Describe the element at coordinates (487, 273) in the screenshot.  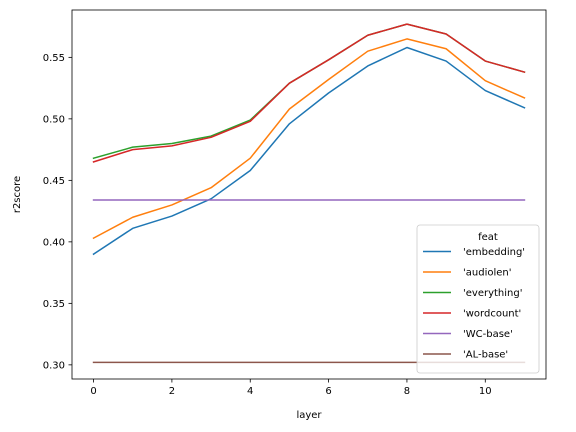
I see `legend-label: 'audiolen'` at that location.